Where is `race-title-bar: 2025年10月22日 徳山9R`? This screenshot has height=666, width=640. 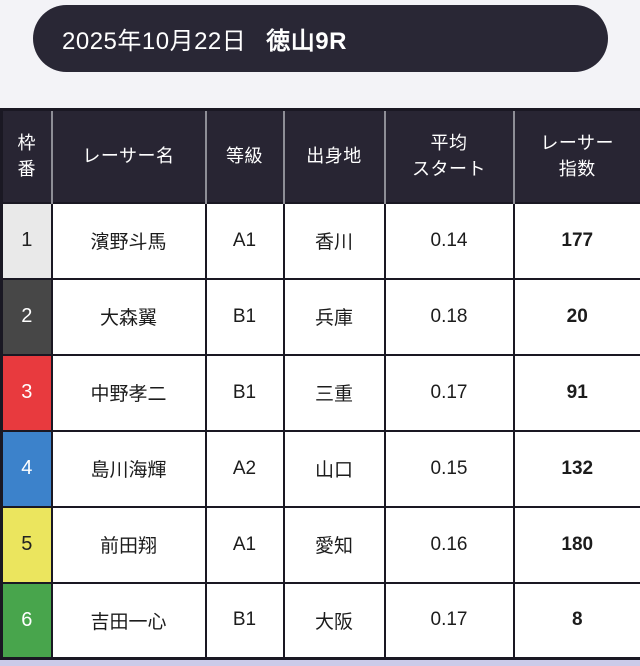 race-title-bar: 2025年10月22日 徳山9R is located at coordinates (320, 38).